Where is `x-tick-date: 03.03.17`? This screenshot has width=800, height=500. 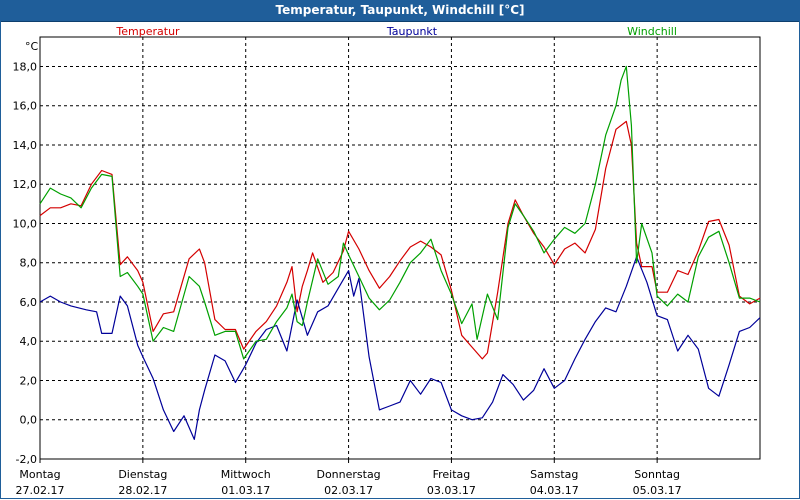 x-tick-date: 03.03.17 is located at coordinates (451, 490).